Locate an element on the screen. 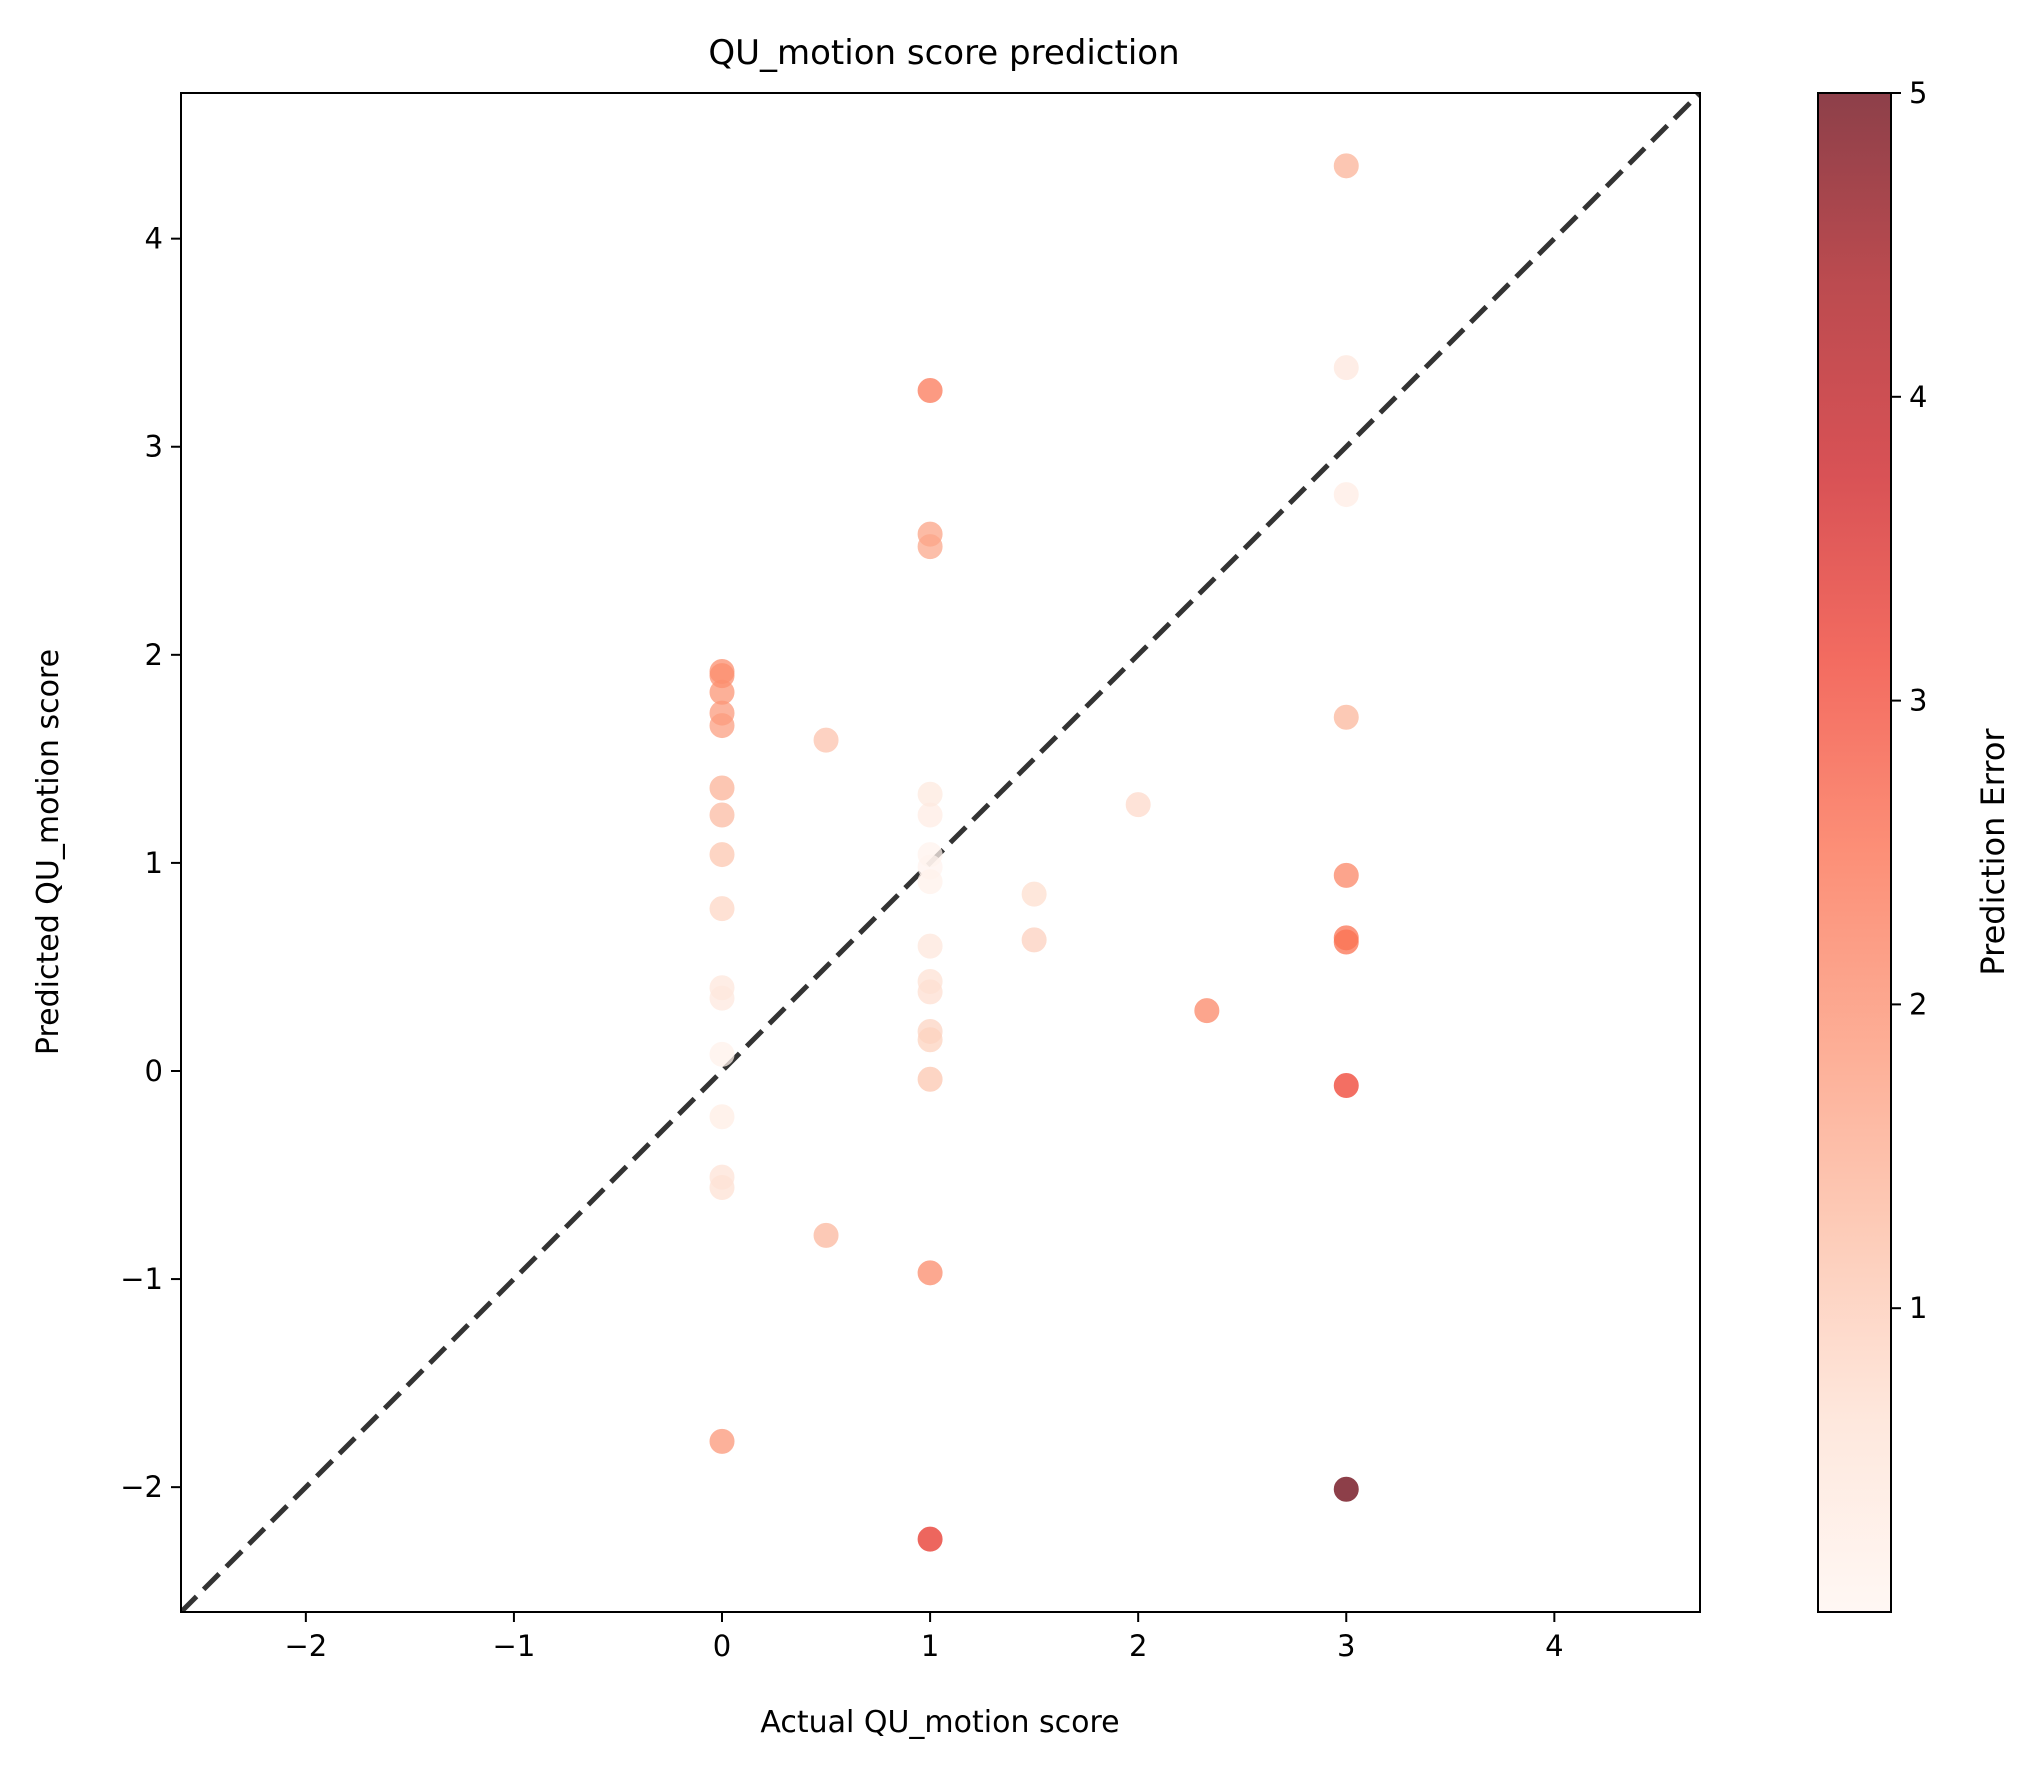 The image size is (2029, 1766). y-tick-label: −2 is located at coordinates (141, 1487).